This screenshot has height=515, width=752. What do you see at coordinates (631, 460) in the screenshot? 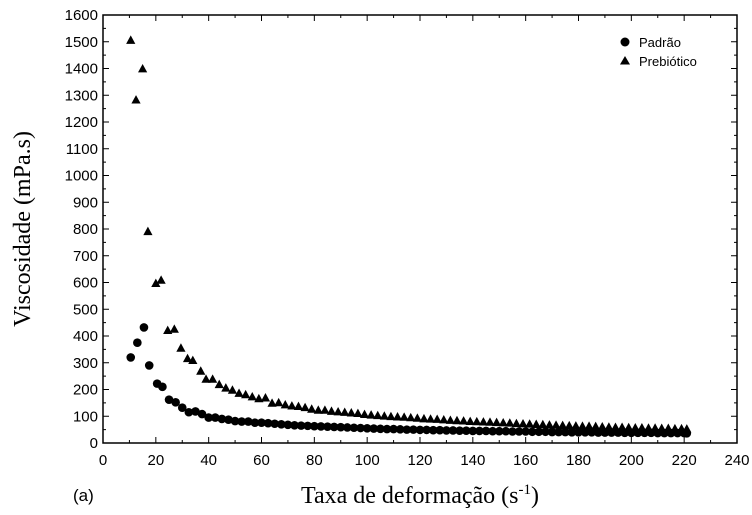
I see `x-tick-label: 200` at bounding box center [631, 460].